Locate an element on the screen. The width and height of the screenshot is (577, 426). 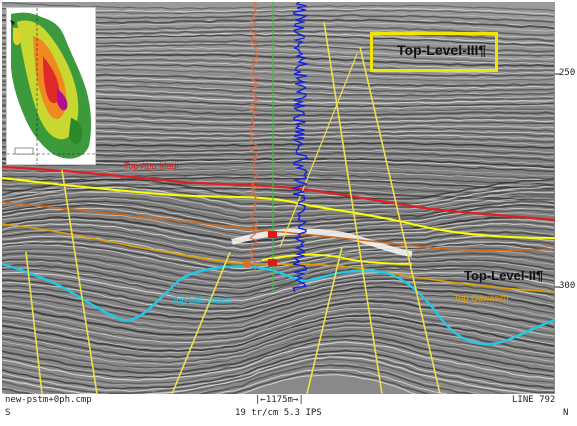
time-tick-label: 250 is located at coordinates (567, 73).